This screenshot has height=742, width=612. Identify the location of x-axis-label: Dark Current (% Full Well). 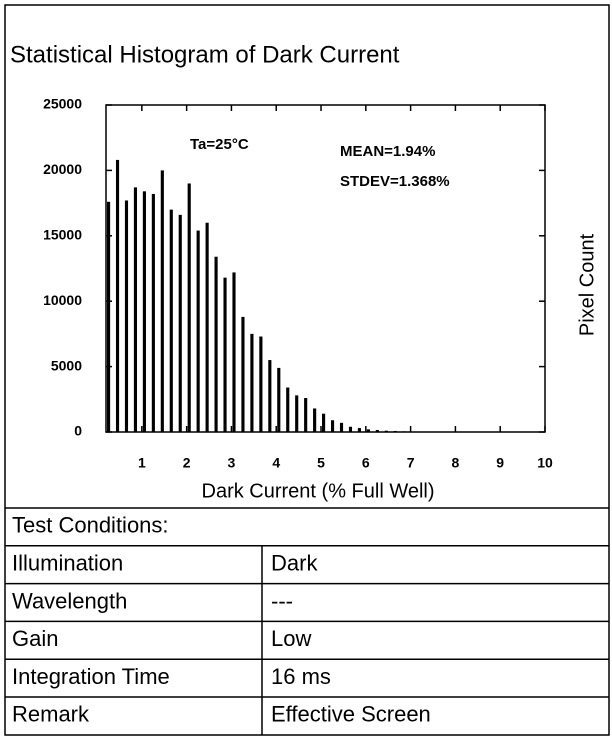
(318, 491).